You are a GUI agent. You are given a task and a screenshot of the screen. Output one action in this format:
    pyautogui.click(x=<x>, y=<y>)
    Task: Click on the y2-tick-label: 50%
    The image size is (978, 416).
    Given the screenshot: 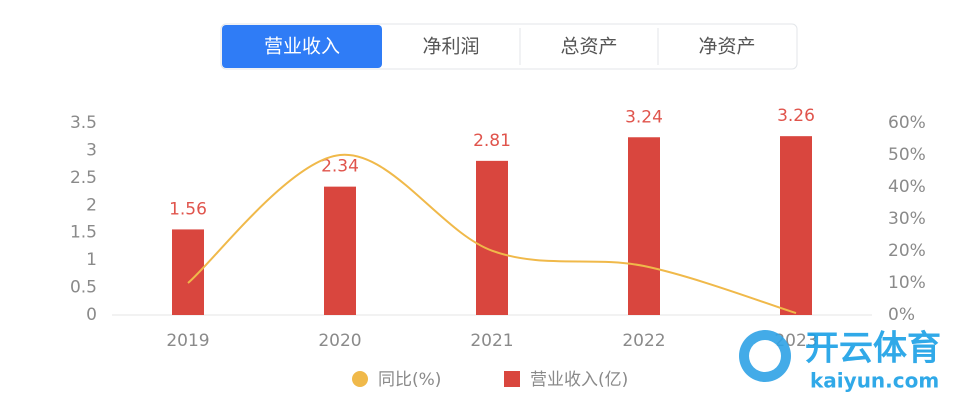 What is the action you would take?
    pyautogui.click(x=907, y=155)
    